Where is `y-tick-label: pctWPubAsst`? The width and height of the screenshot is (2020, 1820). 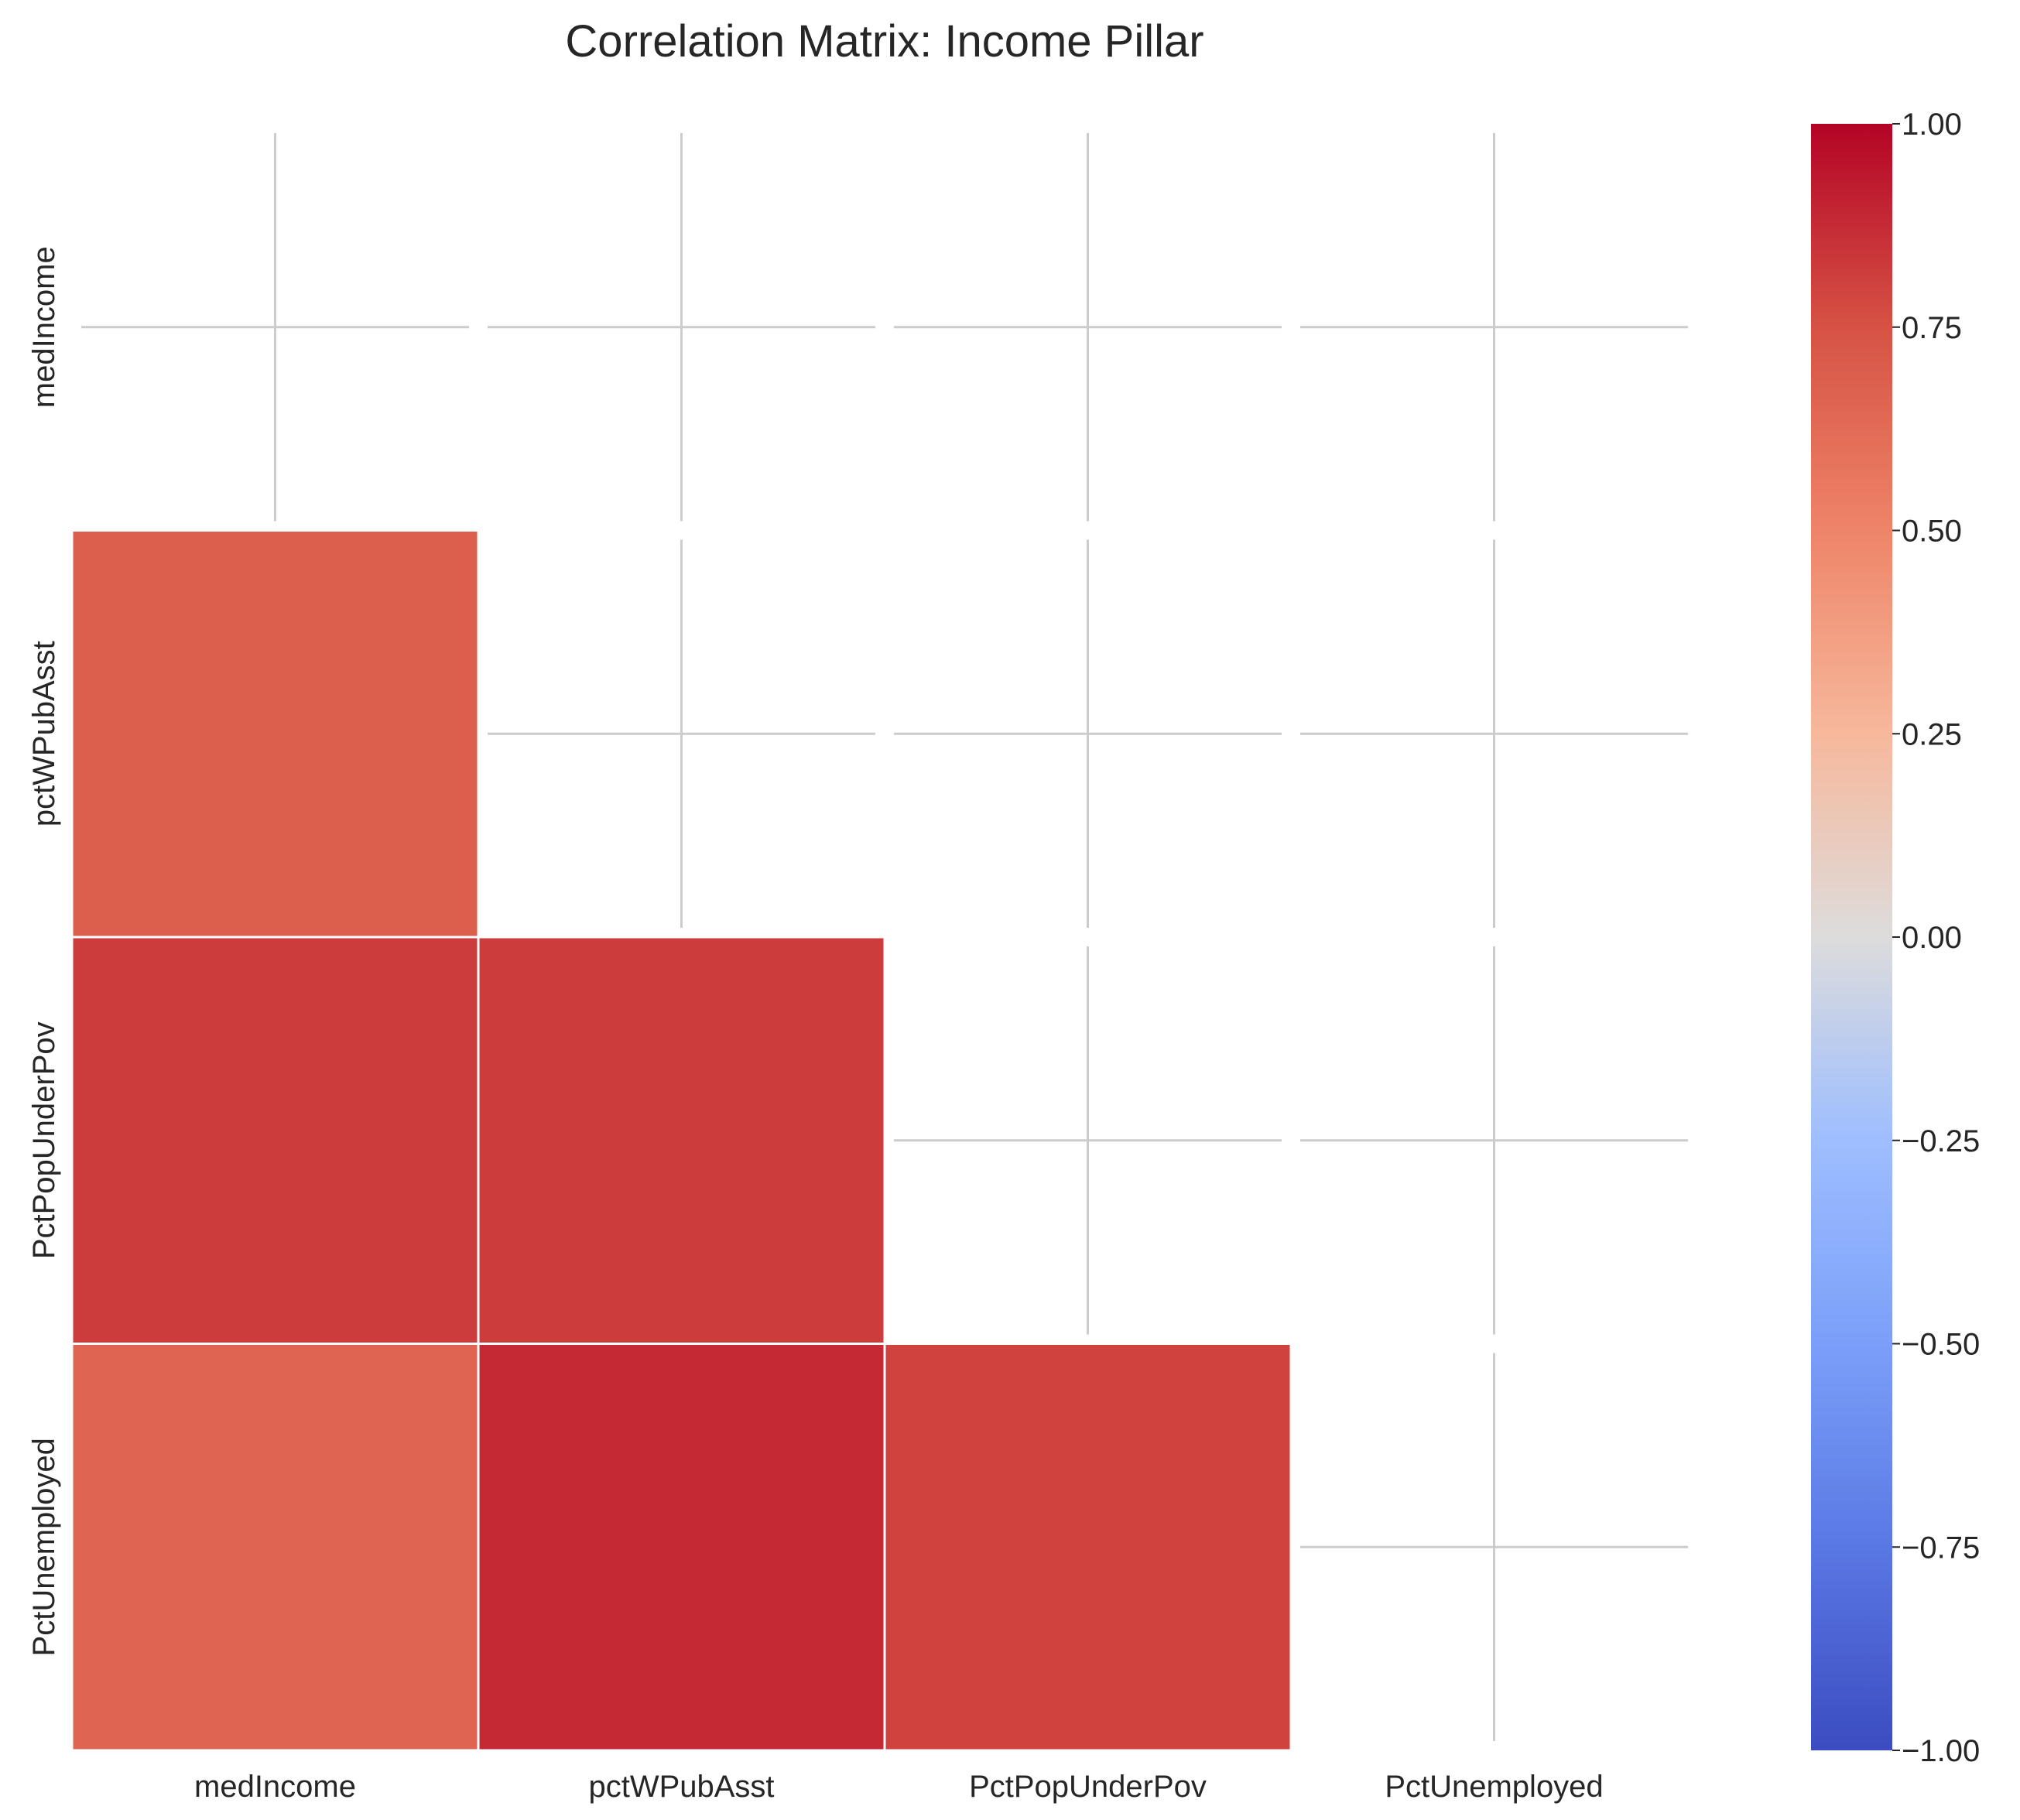
y-tick-label: pctWPubAsst is located at coordinates (44, 734).